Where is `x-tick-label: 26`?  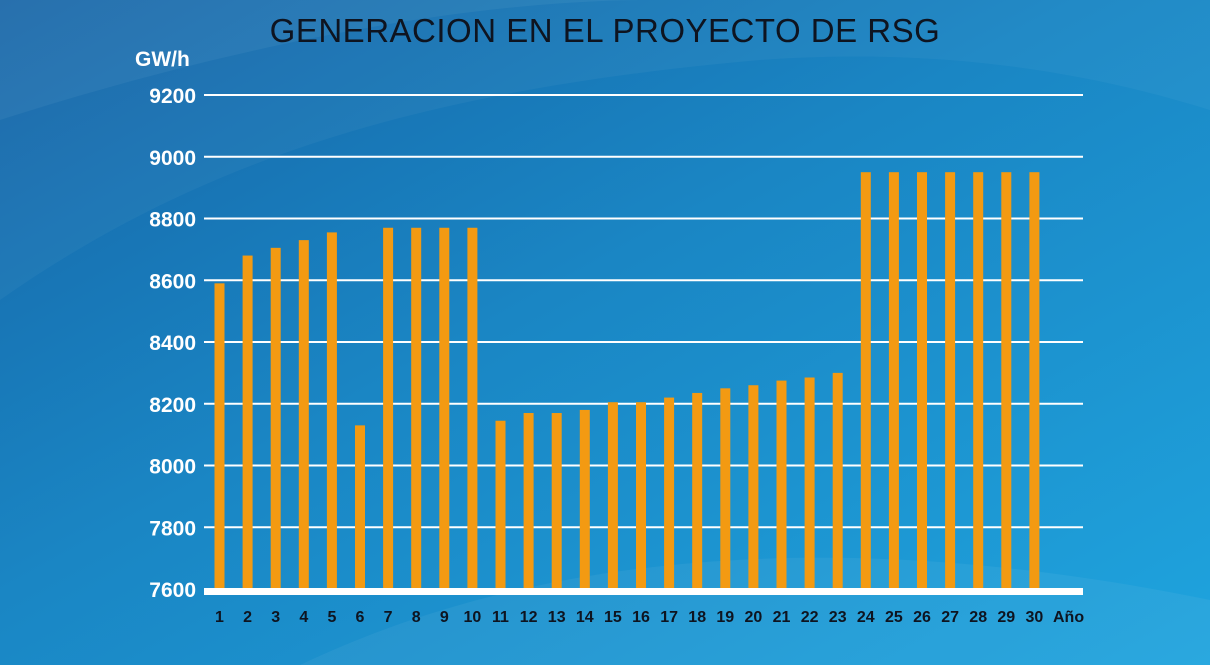 x-tick-label: 26 is located at coordinates (922, 617).